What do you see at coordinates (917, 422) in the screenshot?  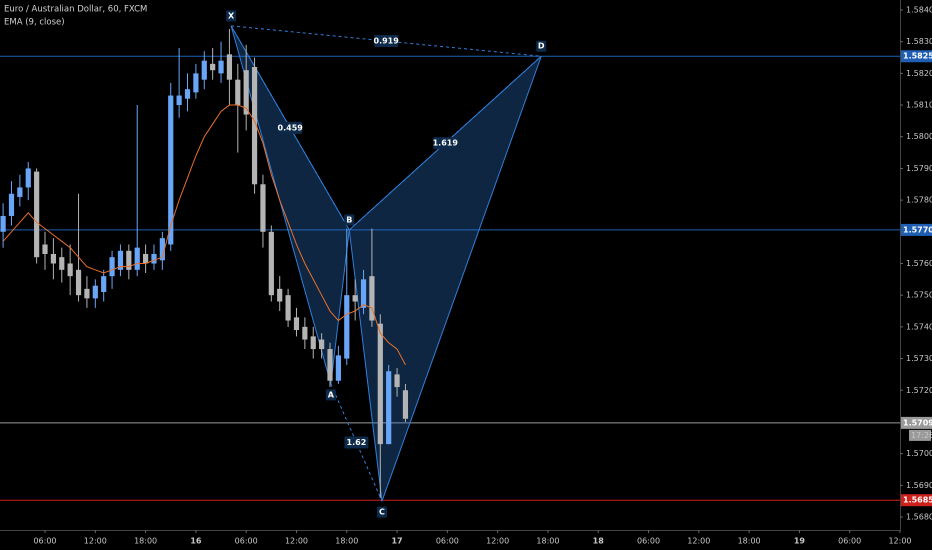 I see `price-level-label: 1.57097` at bounding box center [917, 422].